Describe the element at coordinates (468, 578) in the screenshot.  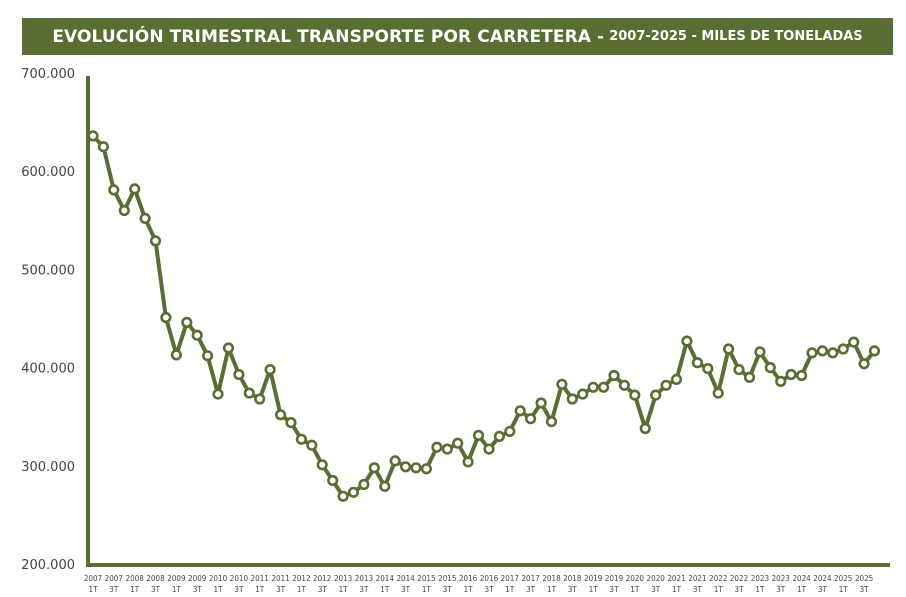
I see `x-tick-year: 2016` at that location.